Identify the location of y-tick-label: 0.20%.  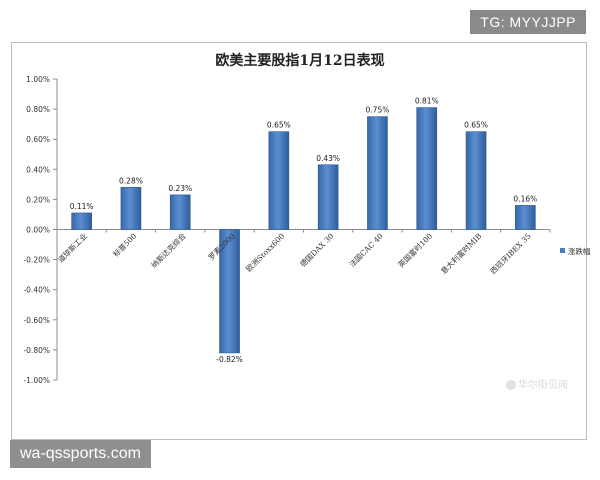
(38, 199).